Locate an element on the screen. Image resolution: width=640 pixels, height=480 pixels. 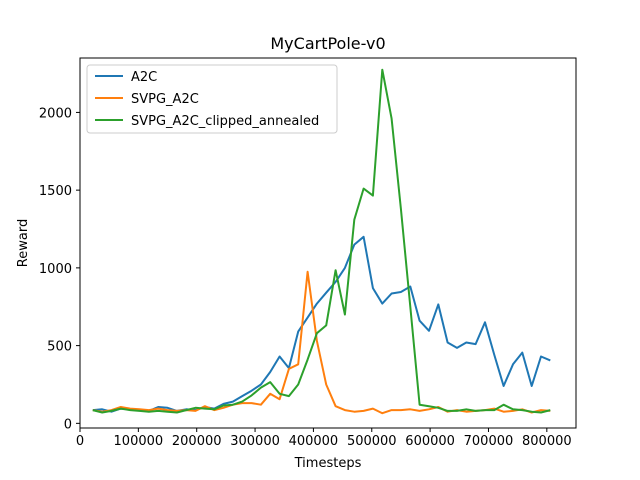
x-tick-label: 400000 is located at coordinates (314, 441).